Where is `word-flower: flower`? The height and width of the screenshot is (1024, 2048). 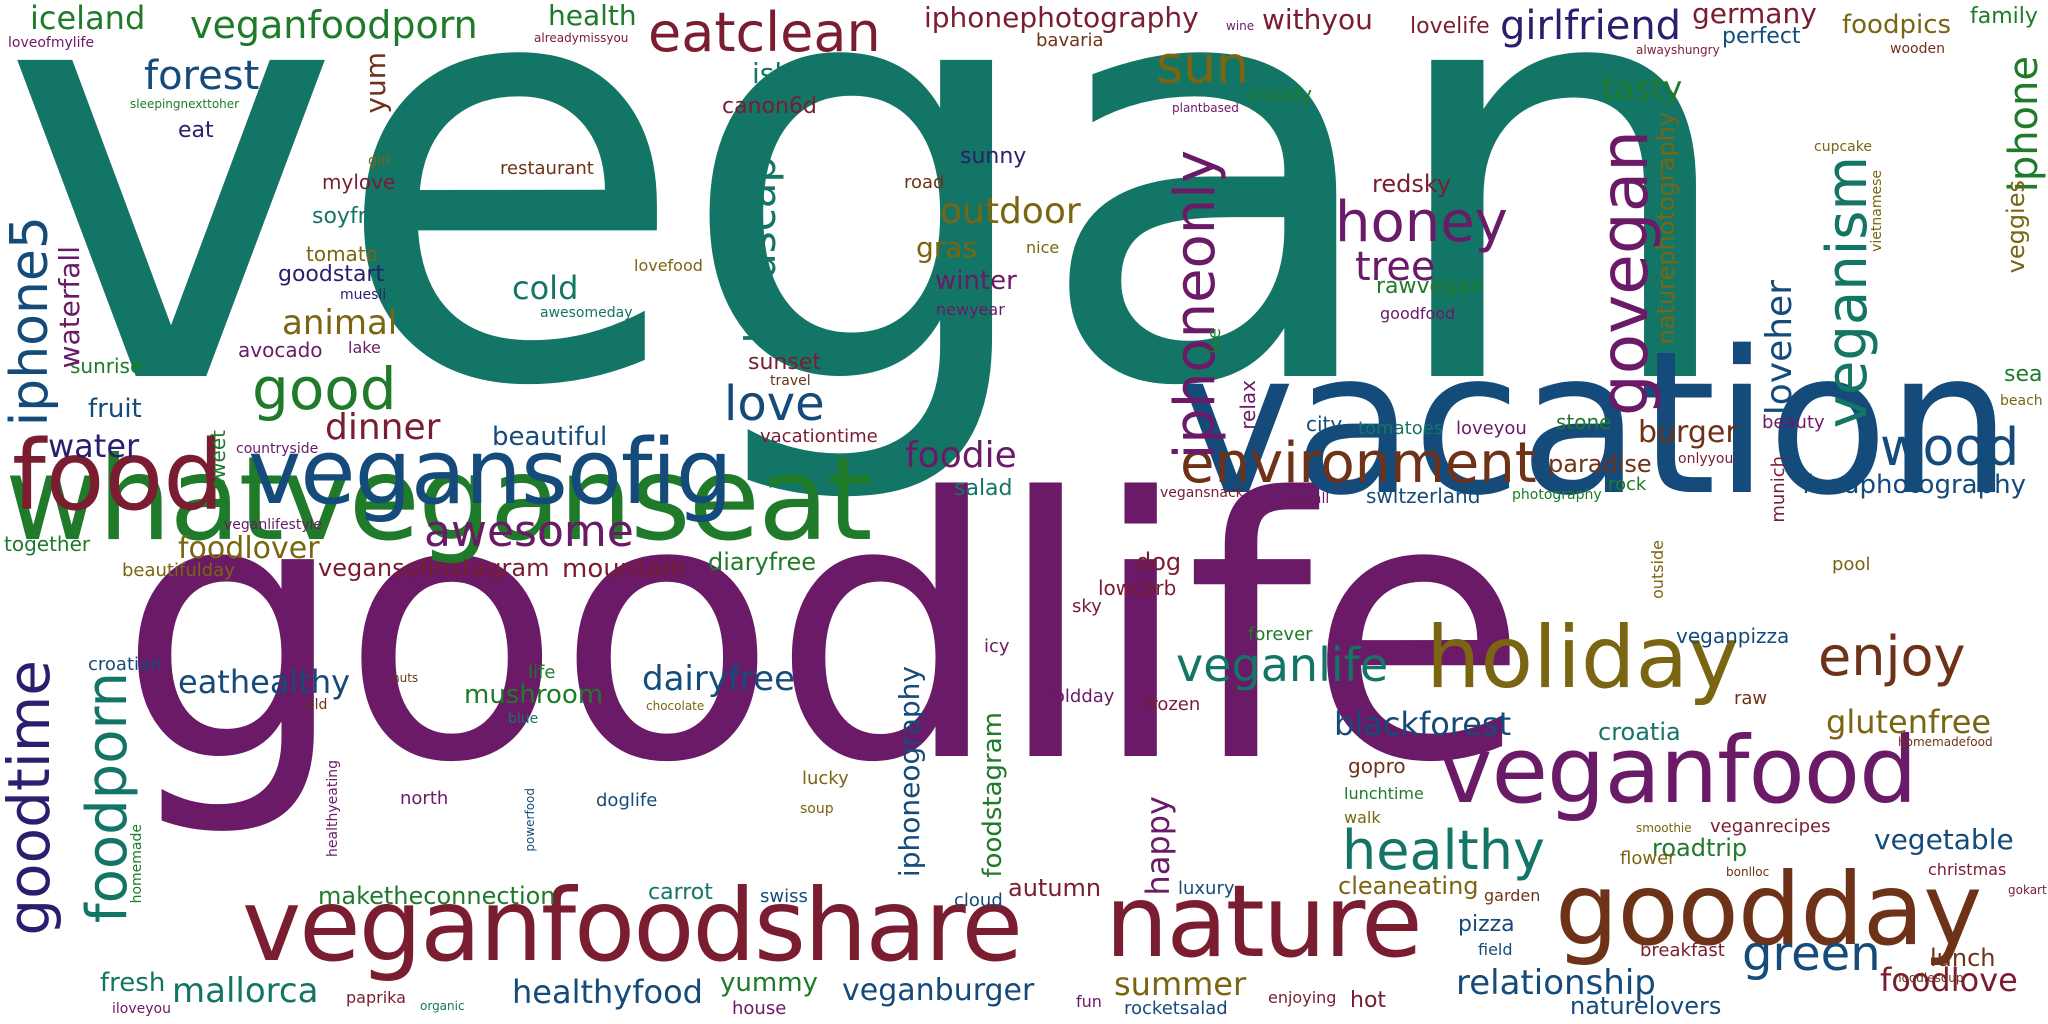 word-flower: flower is located at coordinates (1648, 858).